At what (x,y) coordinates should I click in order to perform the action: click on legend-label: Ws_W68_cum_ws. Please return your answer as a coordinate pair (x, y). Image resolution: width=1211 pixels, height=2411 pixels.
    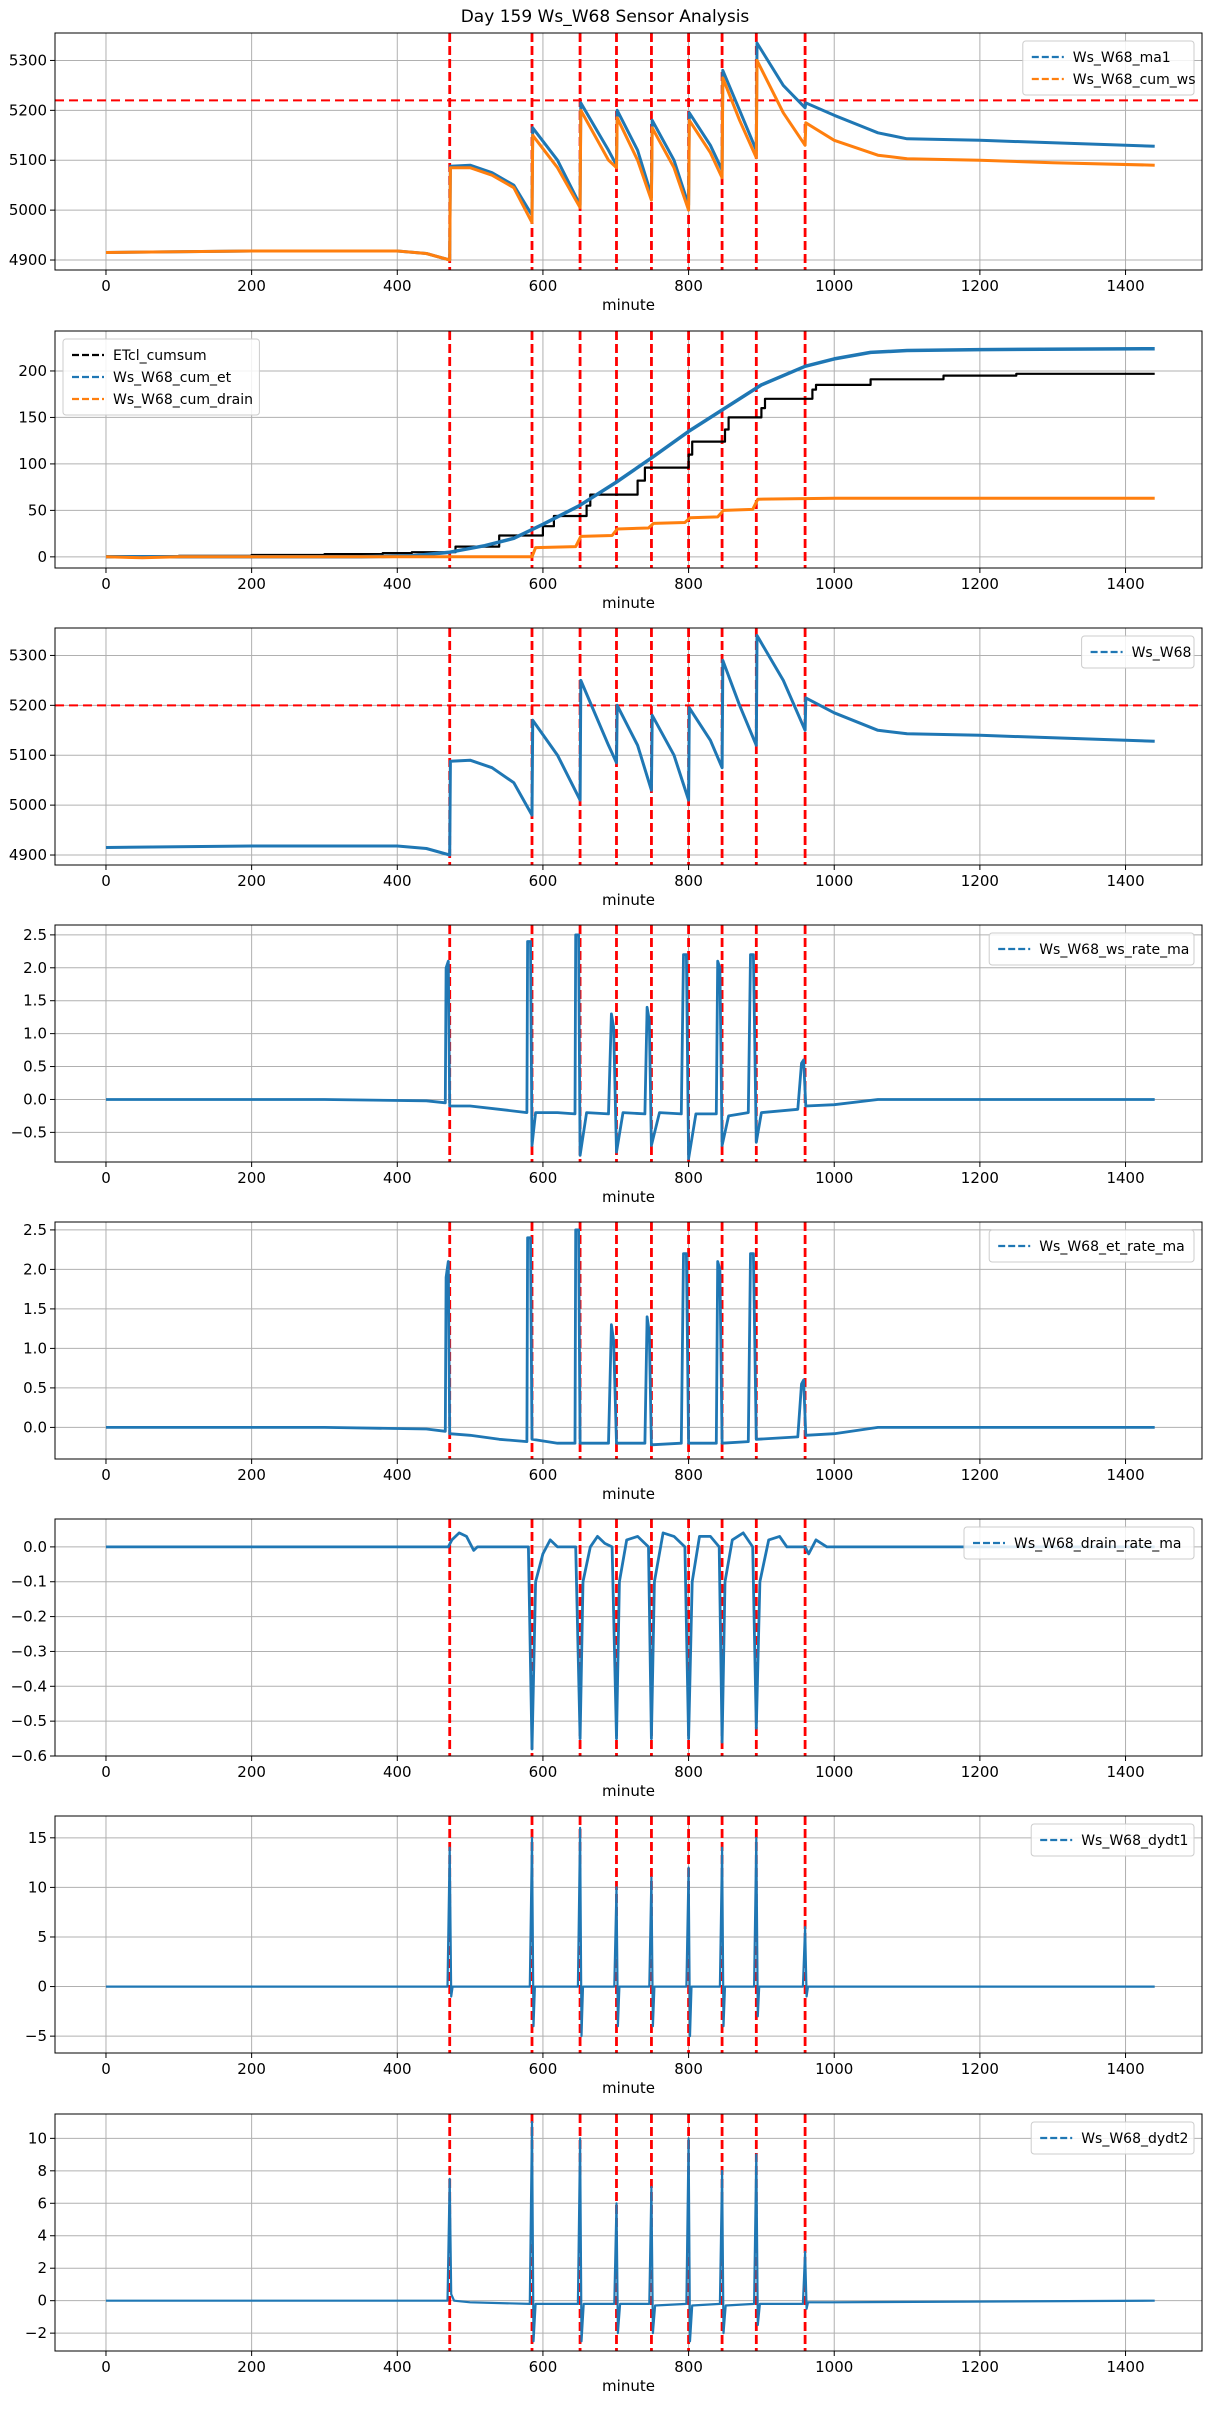
    Looking at the image, I should click on (1134, 80).